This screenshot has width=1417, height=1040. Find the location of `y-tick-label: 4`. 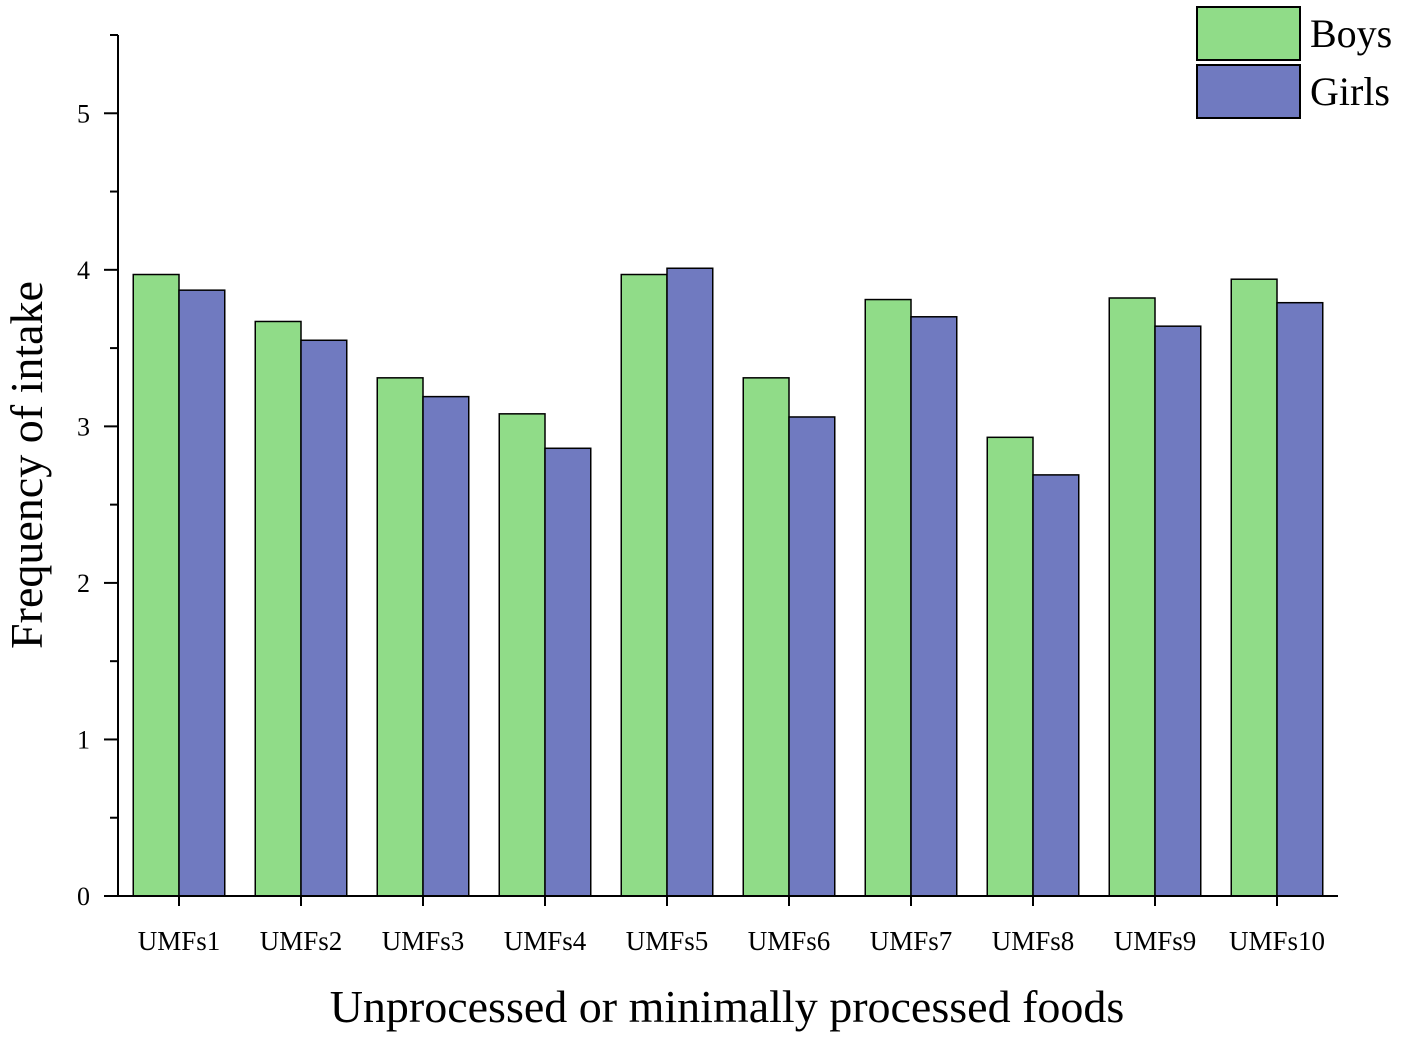

y-tick-label: 4 is located at coordinates (83, 270).